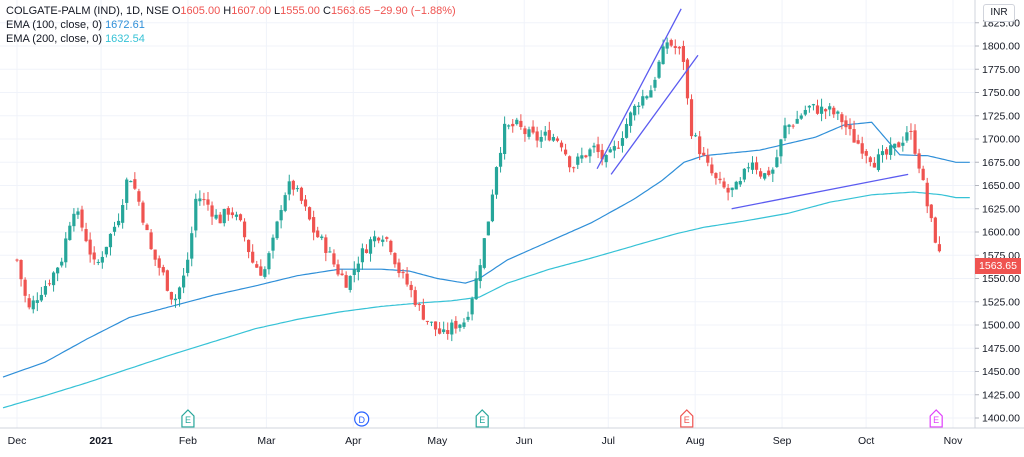  What do you see at coordinates (54, 39) in the screenshot?
I see `ema200-label: EMA (200, close, 0)` at bounding box center [54, 39].